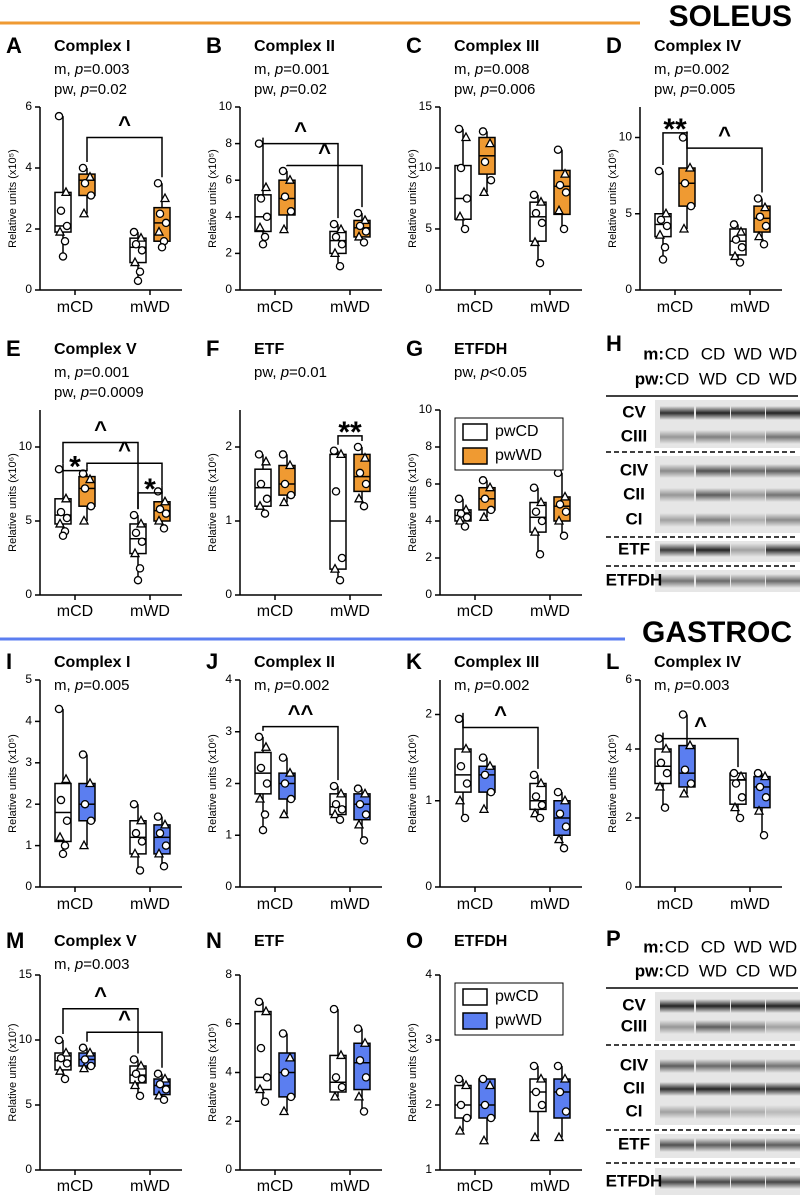  I want to click on protein-label: ETFDH, so click(634, 579).